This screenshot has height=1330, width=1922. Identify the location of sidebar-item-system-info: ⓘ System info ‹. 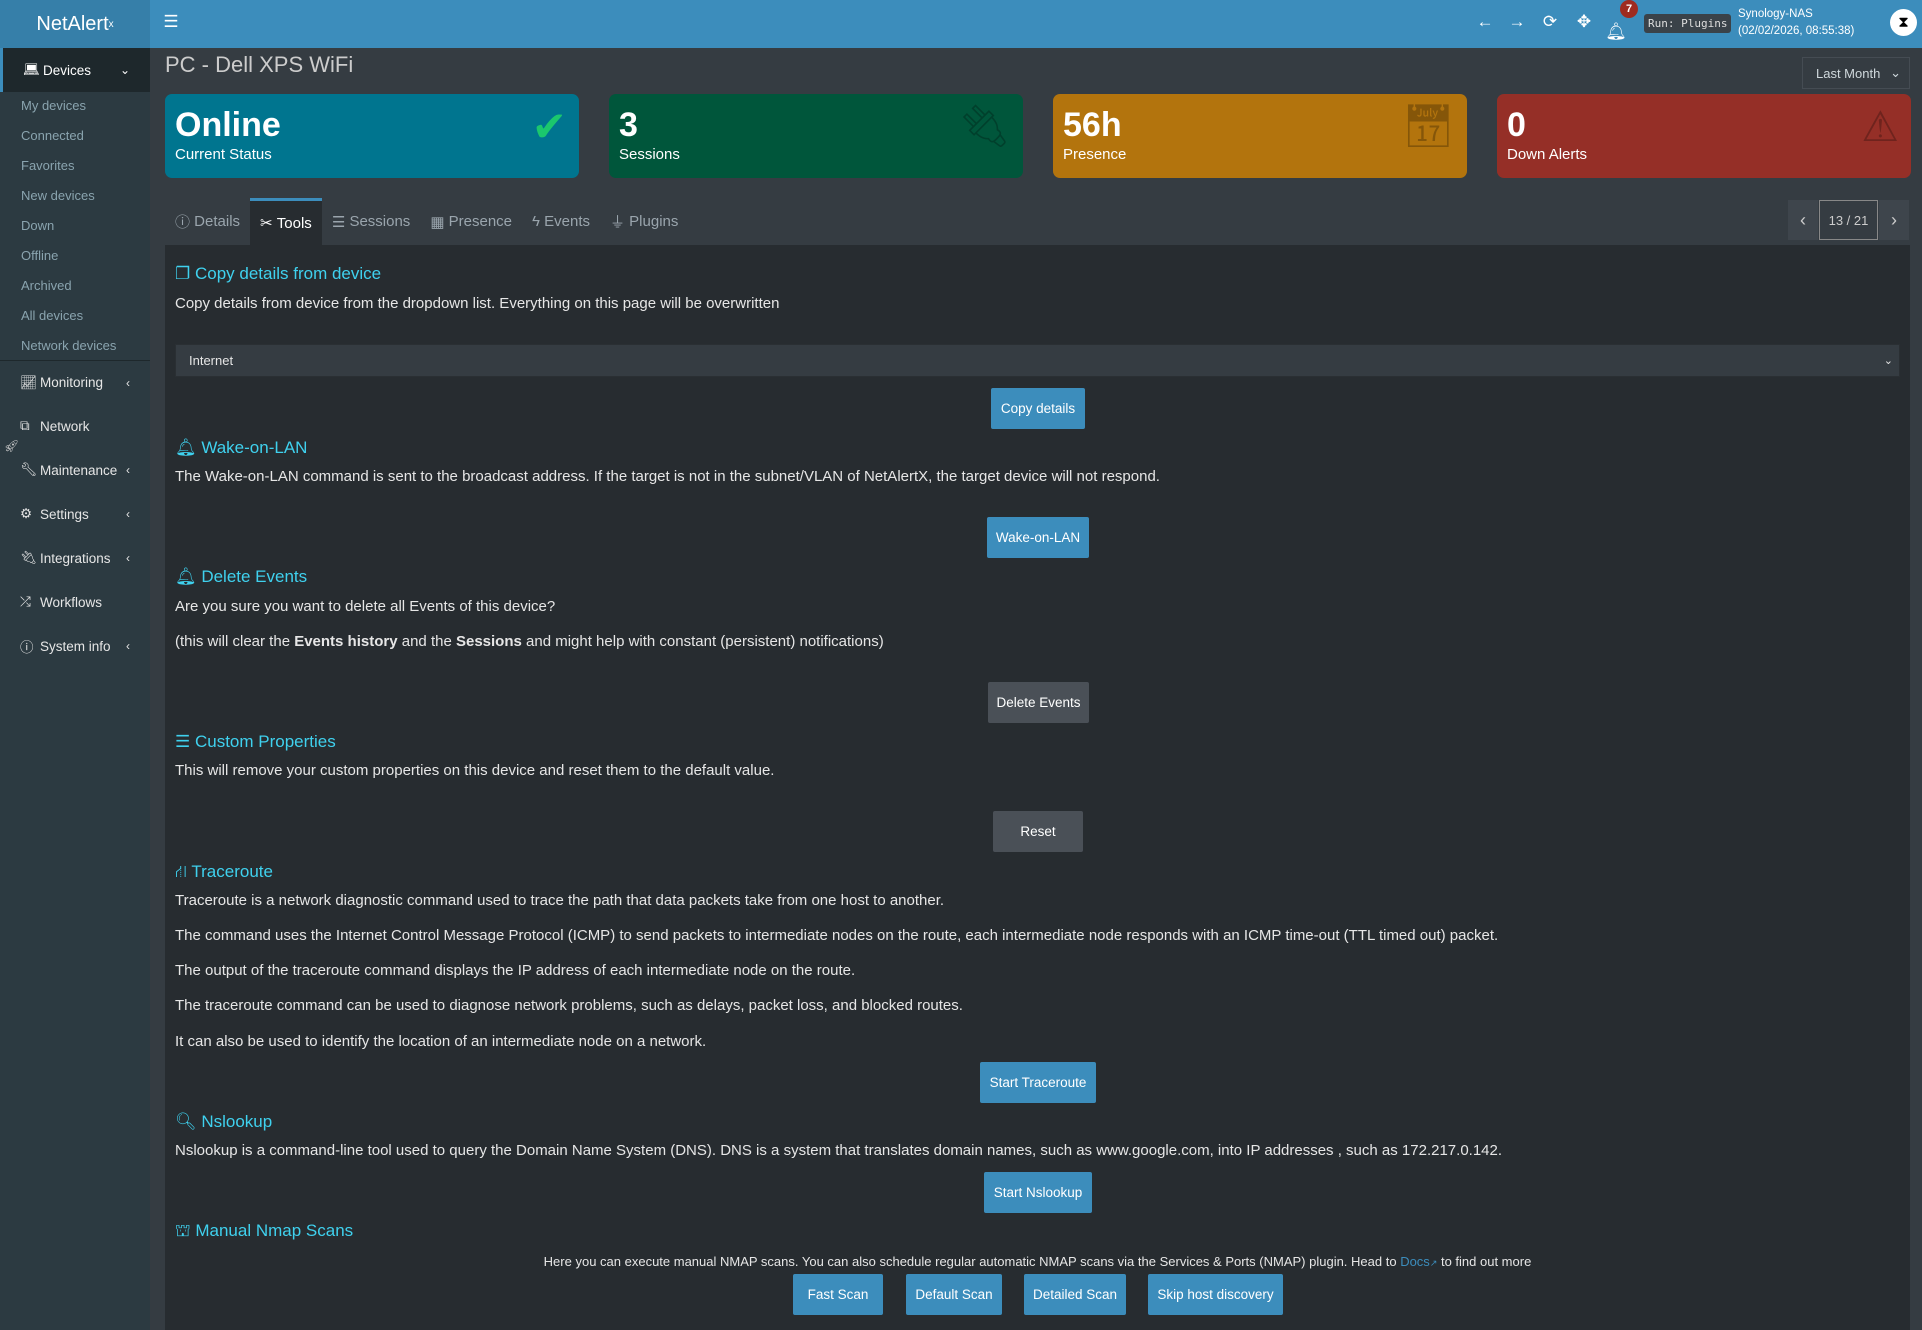
(75, 646).